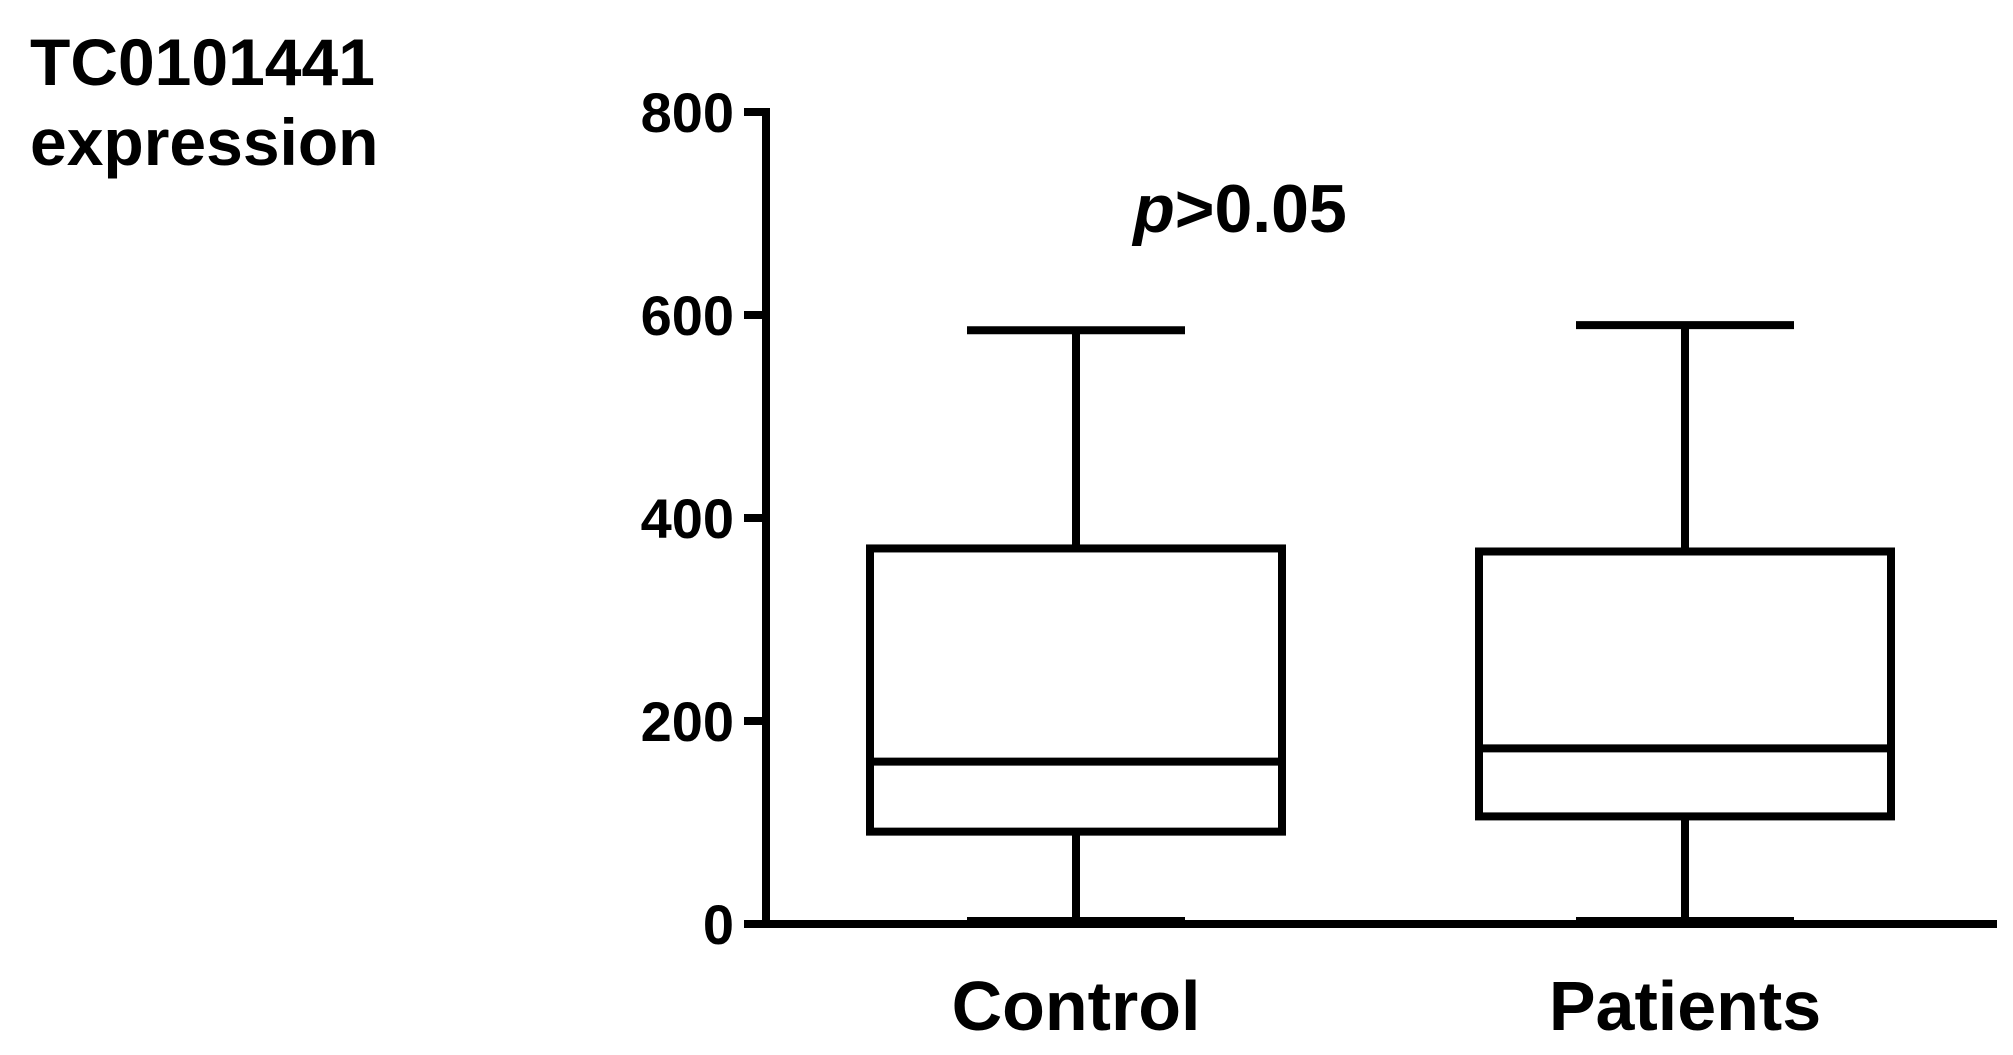 The height and width of the screenshot is (1055, 2013). Describe the element at coordinates (1076, 1006) in the screenshot. I see `x-tick-label: Control` at that location.